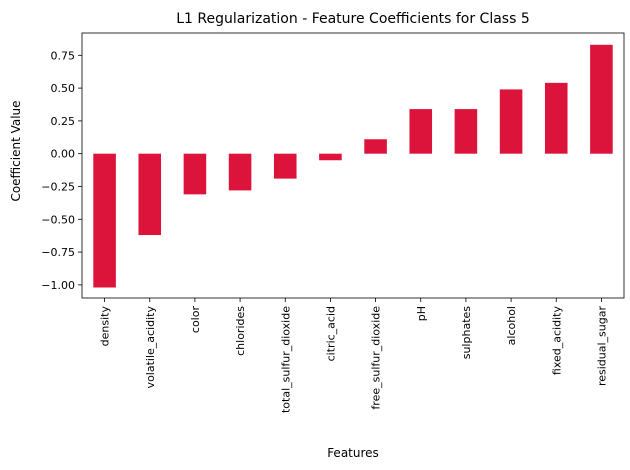  Describe the element at coordinates (63, 154) in the screenshot. I see `y-tick-label: 0.00` at that location.